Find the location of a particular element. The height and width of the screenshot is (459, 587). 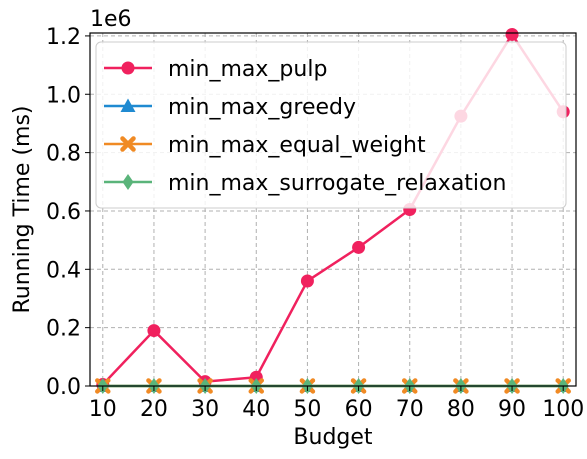

legend-label: min_max_pulp is located at coordinates (247, 69).